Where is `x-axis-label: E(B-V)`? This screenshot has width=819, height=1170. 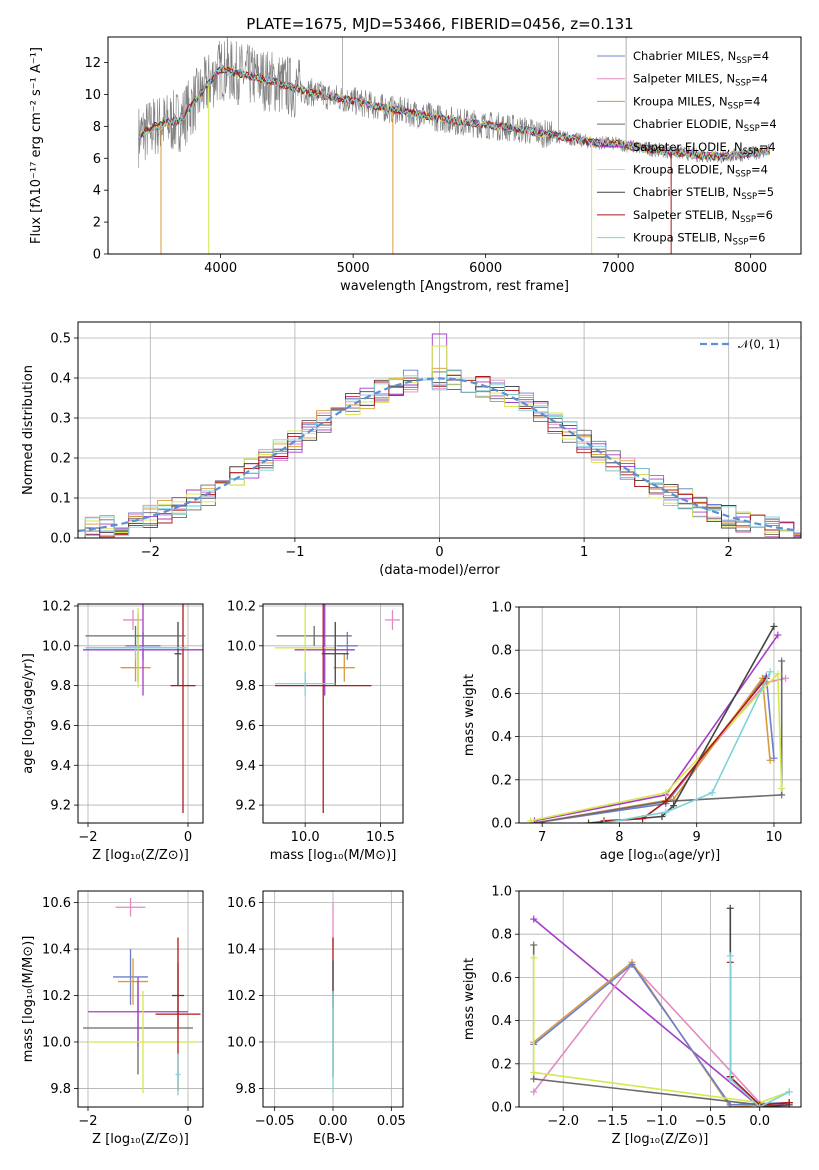
x-axis-label: E(B-V) is located at coordinates (333, 1139).